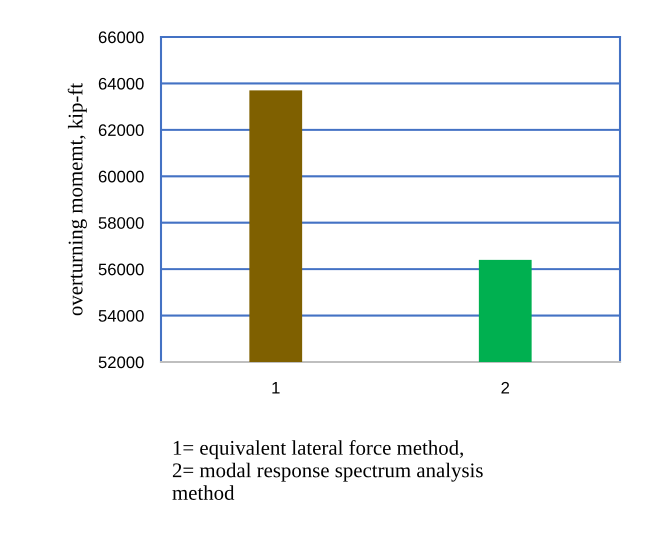 The height and width of the screenshot is (536, 645). I want to click on text: 1= equivalent lateral force method, 2= modal response spectrum analysis method, so click(327, 470).